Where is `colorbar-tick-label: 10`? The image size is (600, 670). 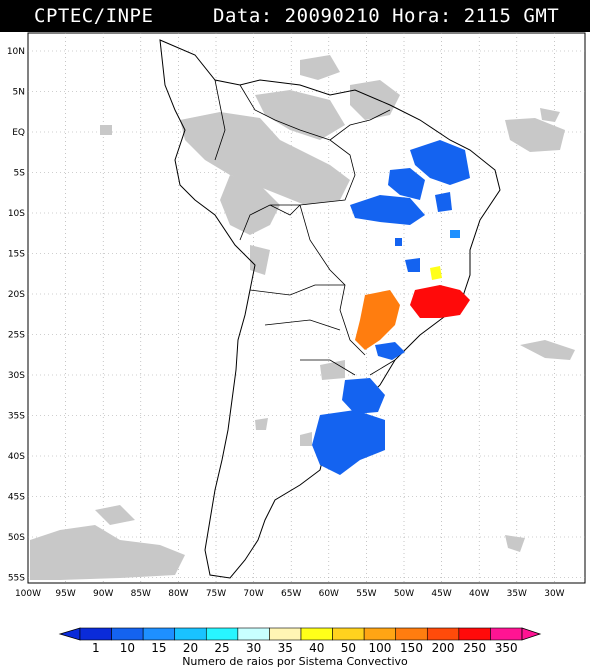
colorbar-tick-label: 10 is located at coordinates (127, 648).